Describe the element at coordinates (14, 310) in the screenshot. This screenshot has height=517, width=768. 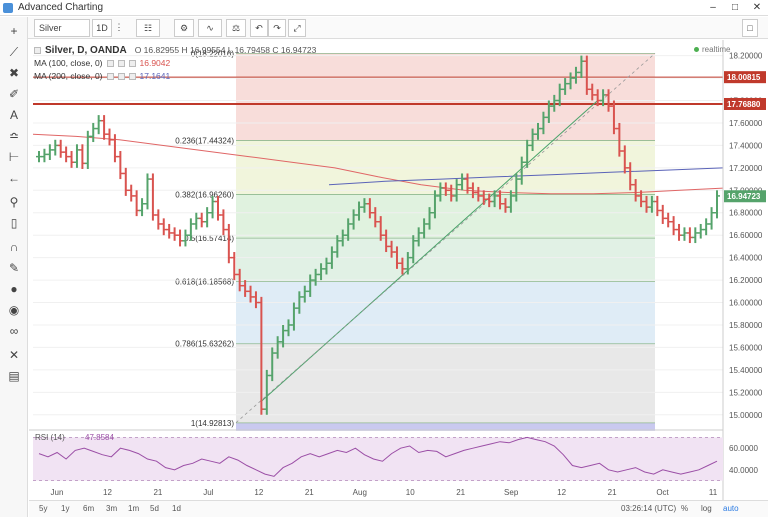
I see `eye-icon: ◉` at that location.